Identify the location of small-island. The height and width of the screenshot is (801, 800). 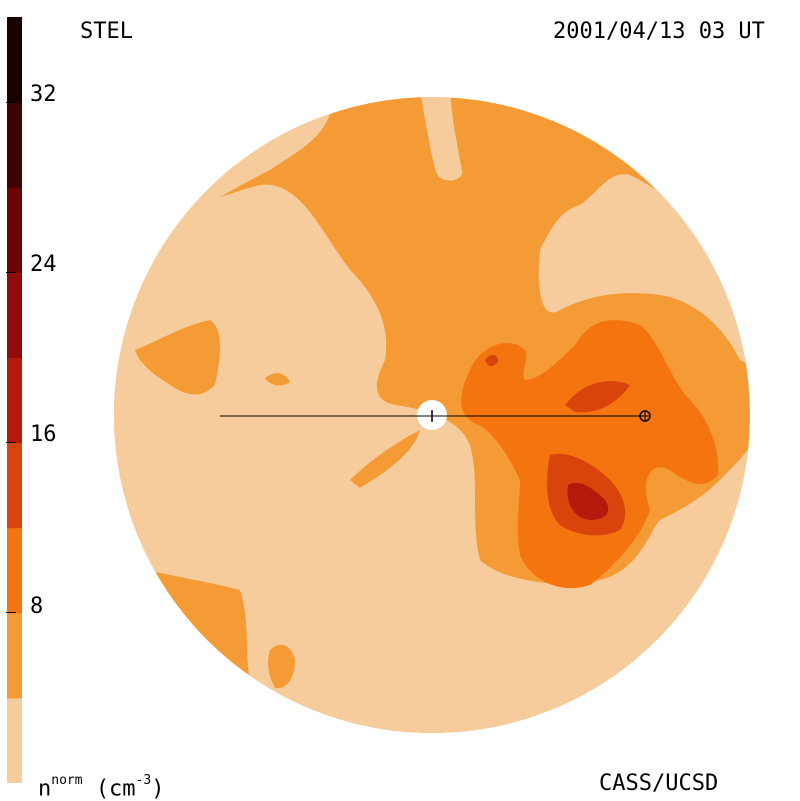
(277, 379).